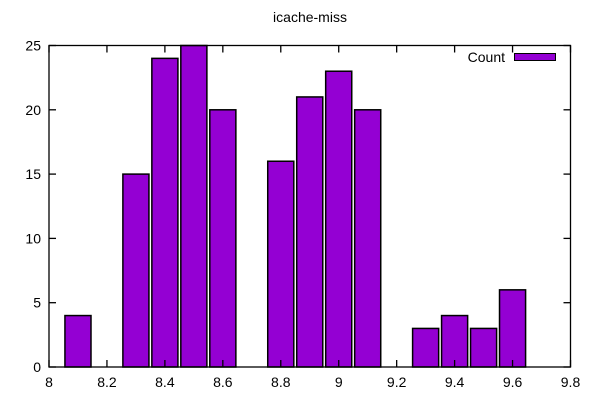  I want to click on x-tick-label: 9.6, so click(513, 382).